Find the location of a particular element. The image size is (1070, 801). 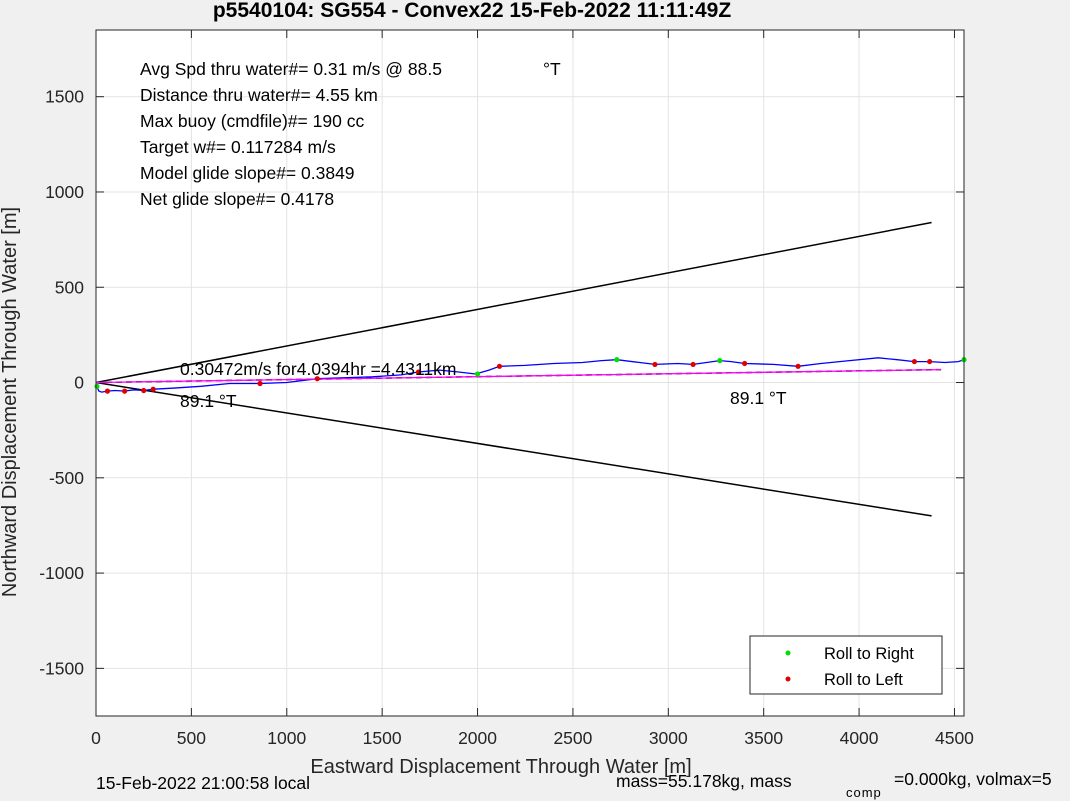

footer-mass-comp-subscript: comp is located at coordinates (864, 792).